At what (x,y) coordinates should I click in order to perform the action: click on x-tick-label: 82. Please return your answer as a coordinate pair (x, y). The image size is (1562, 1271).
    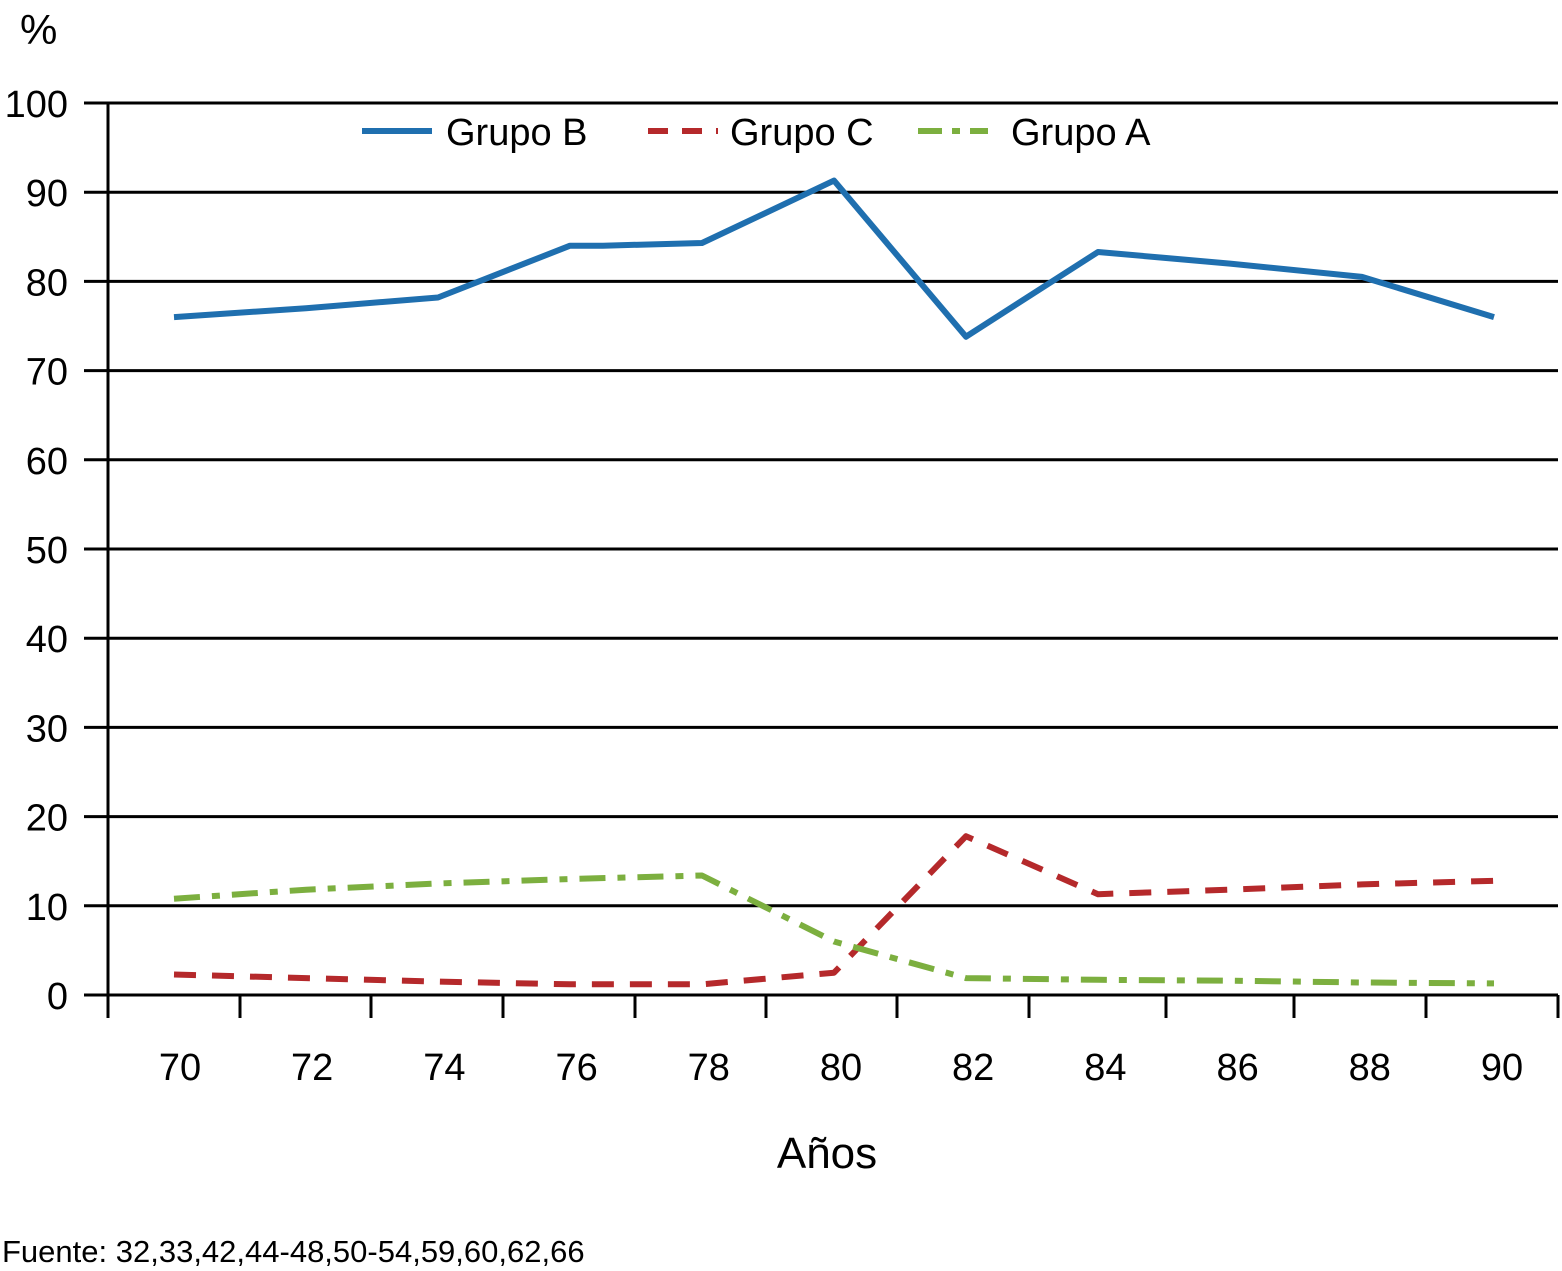
    Looking at the image, I should click on (973, 1068).